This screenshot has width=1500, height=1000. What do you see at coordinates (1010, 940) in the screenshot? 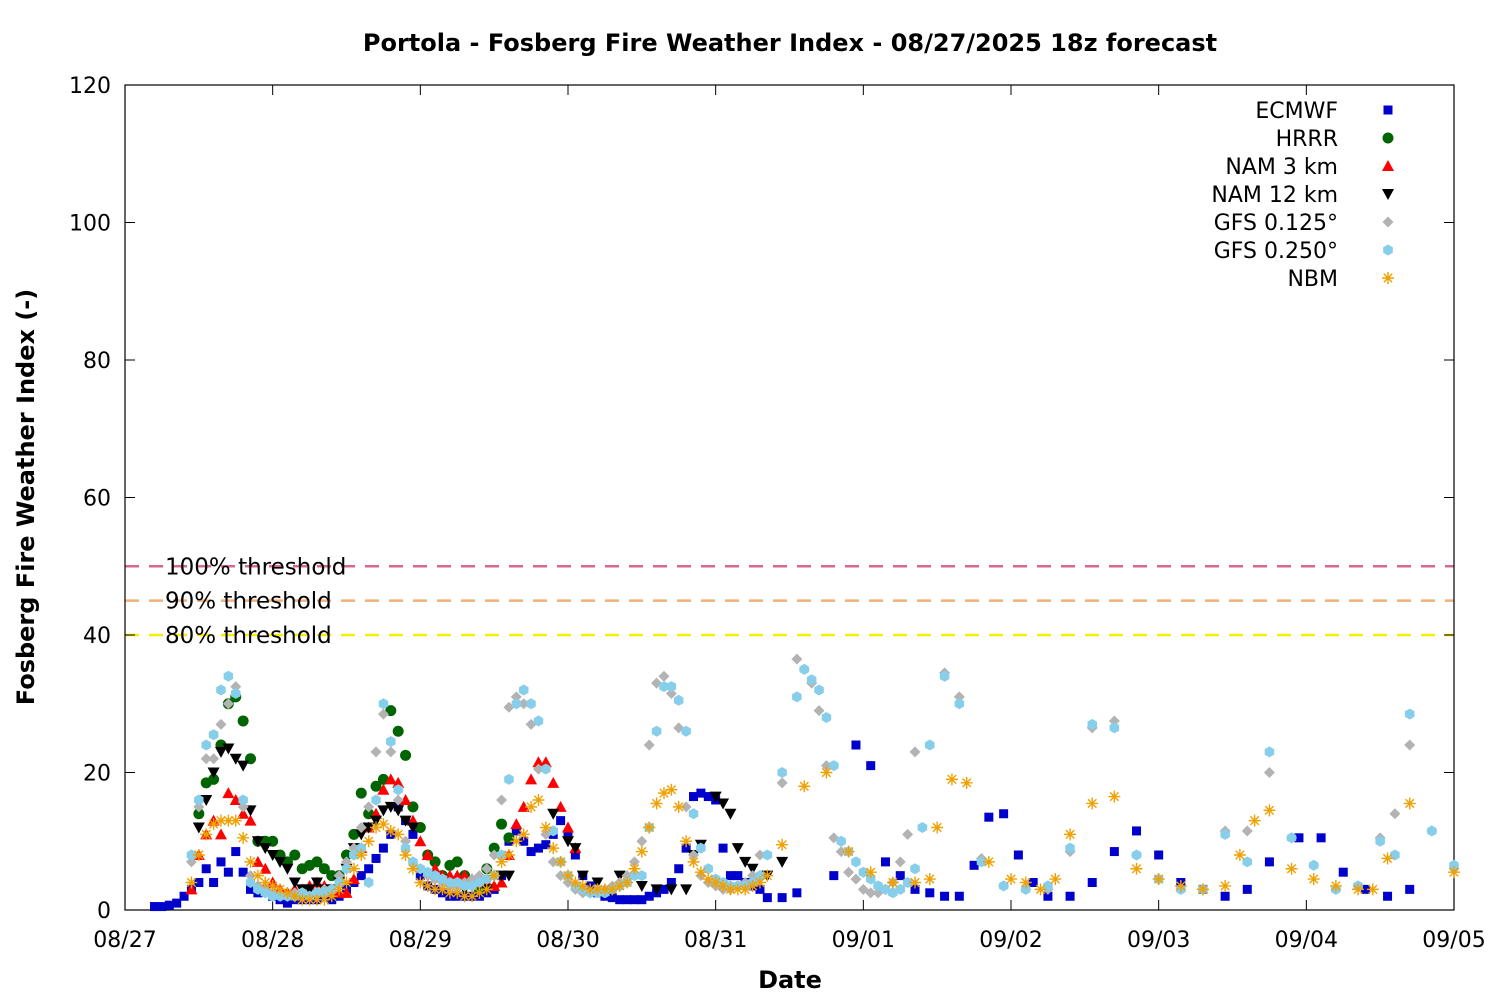
I see `x-tick-label: 09/02` at bounding box center [1010, 940].